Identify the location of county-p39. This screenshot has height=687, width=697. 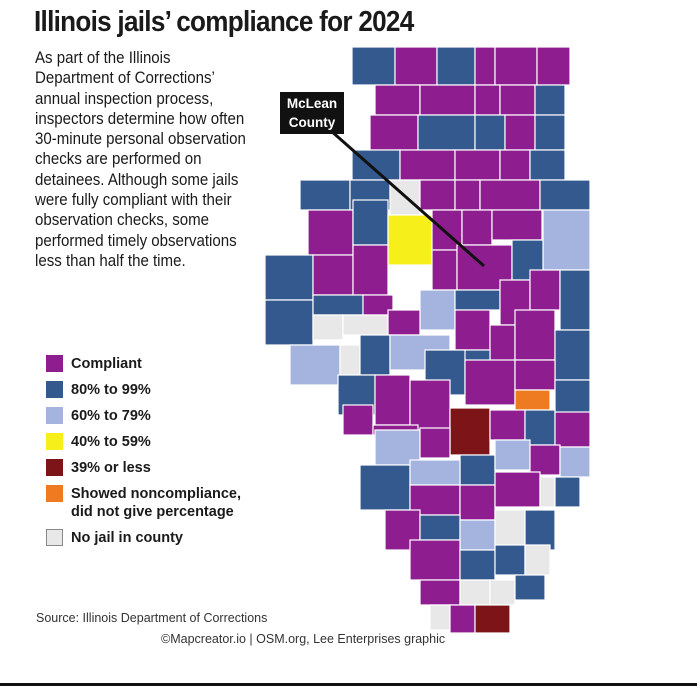
(470, 431).